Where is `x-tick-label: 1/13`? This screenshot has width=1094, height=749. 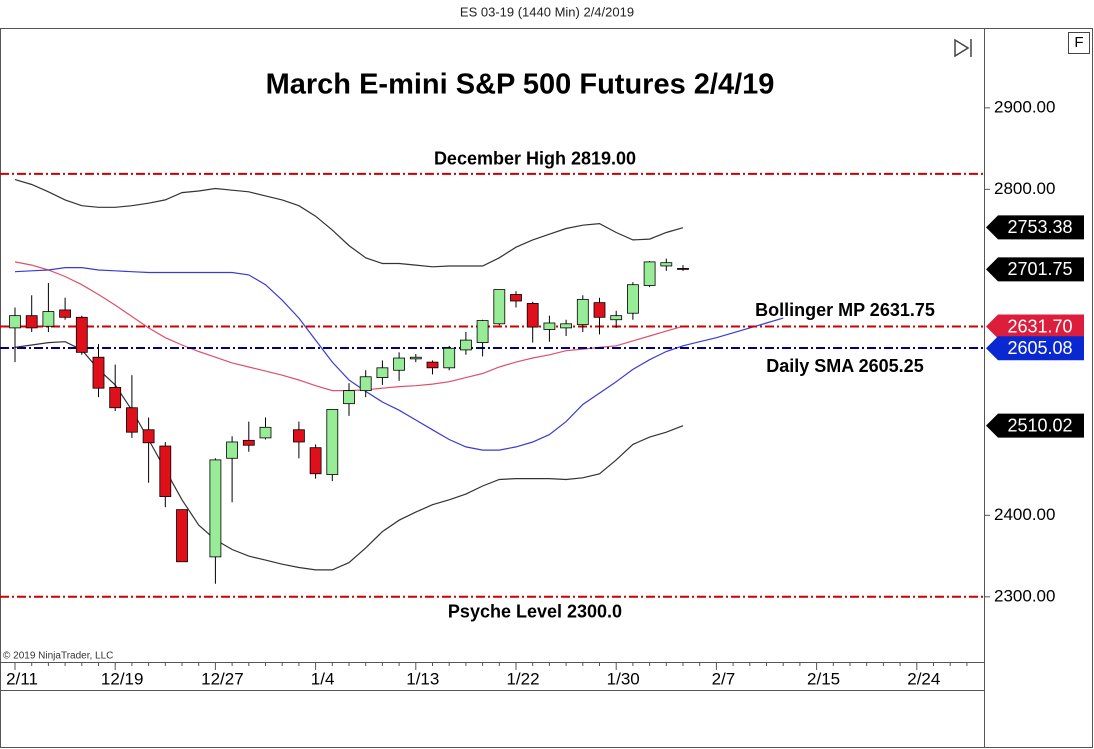 x-tick-label: 1/13 is located at coordinates (422, 678).